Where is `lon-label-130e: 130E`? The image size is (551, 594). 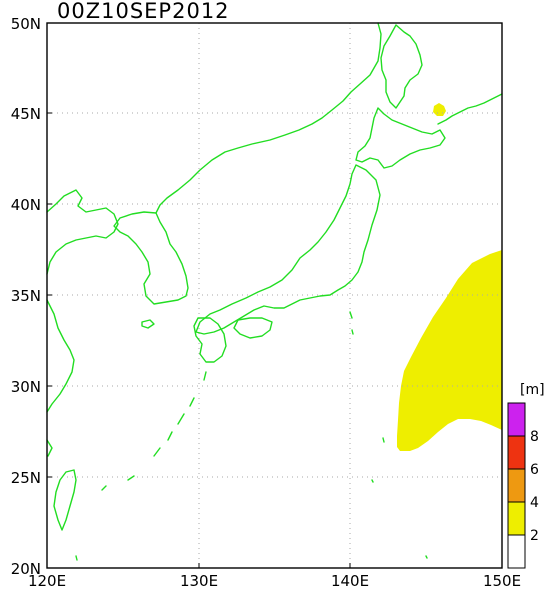
lon-label-130e: 130E is located at coordinates (199, 581).